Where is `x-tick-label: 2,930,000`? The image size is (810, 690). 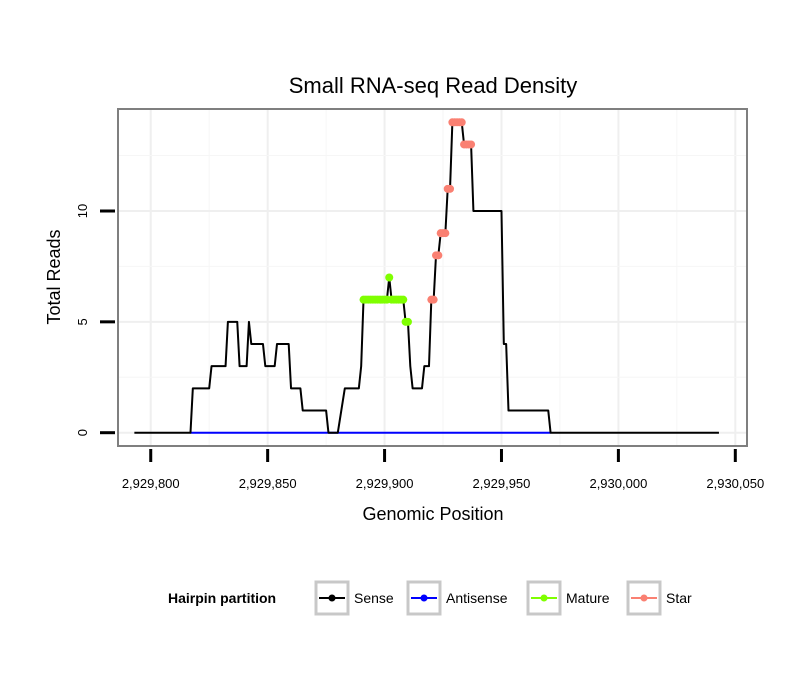 x-tick-label: 2,930,000 is located at coordinates (618, 483).